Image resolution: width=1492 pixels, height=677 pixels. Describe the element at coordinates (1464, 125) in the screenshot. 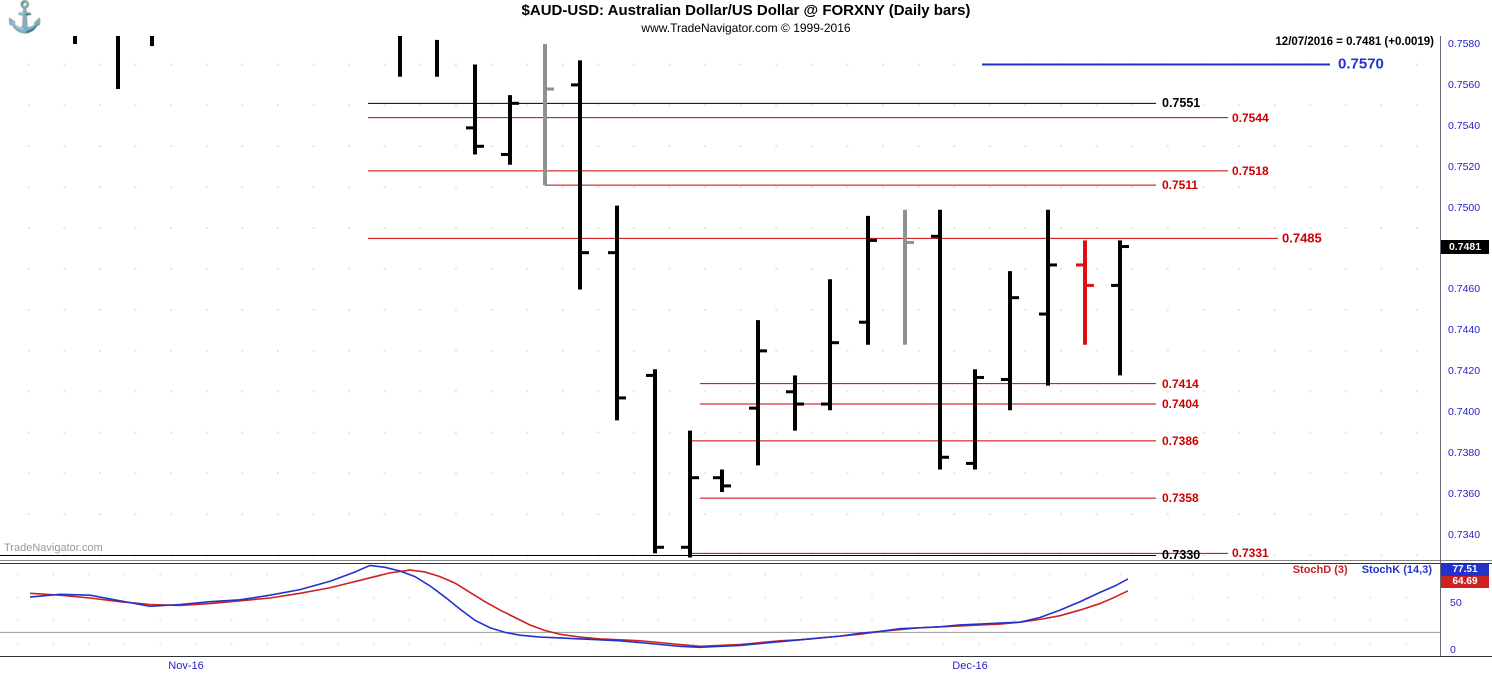

I see `price-axis-label: 0.7540` at that location.